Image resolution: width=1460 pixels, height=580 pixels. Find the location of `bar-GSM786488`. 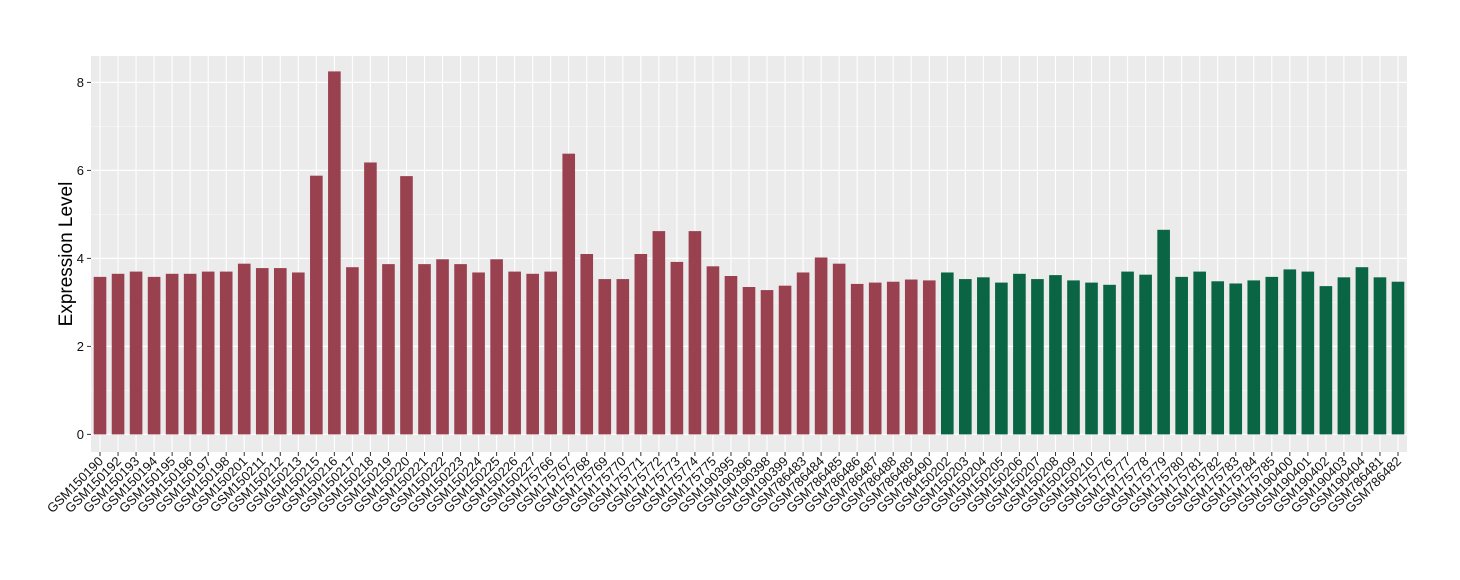

bar-GSM786488 is located at coordinates (893, 358).